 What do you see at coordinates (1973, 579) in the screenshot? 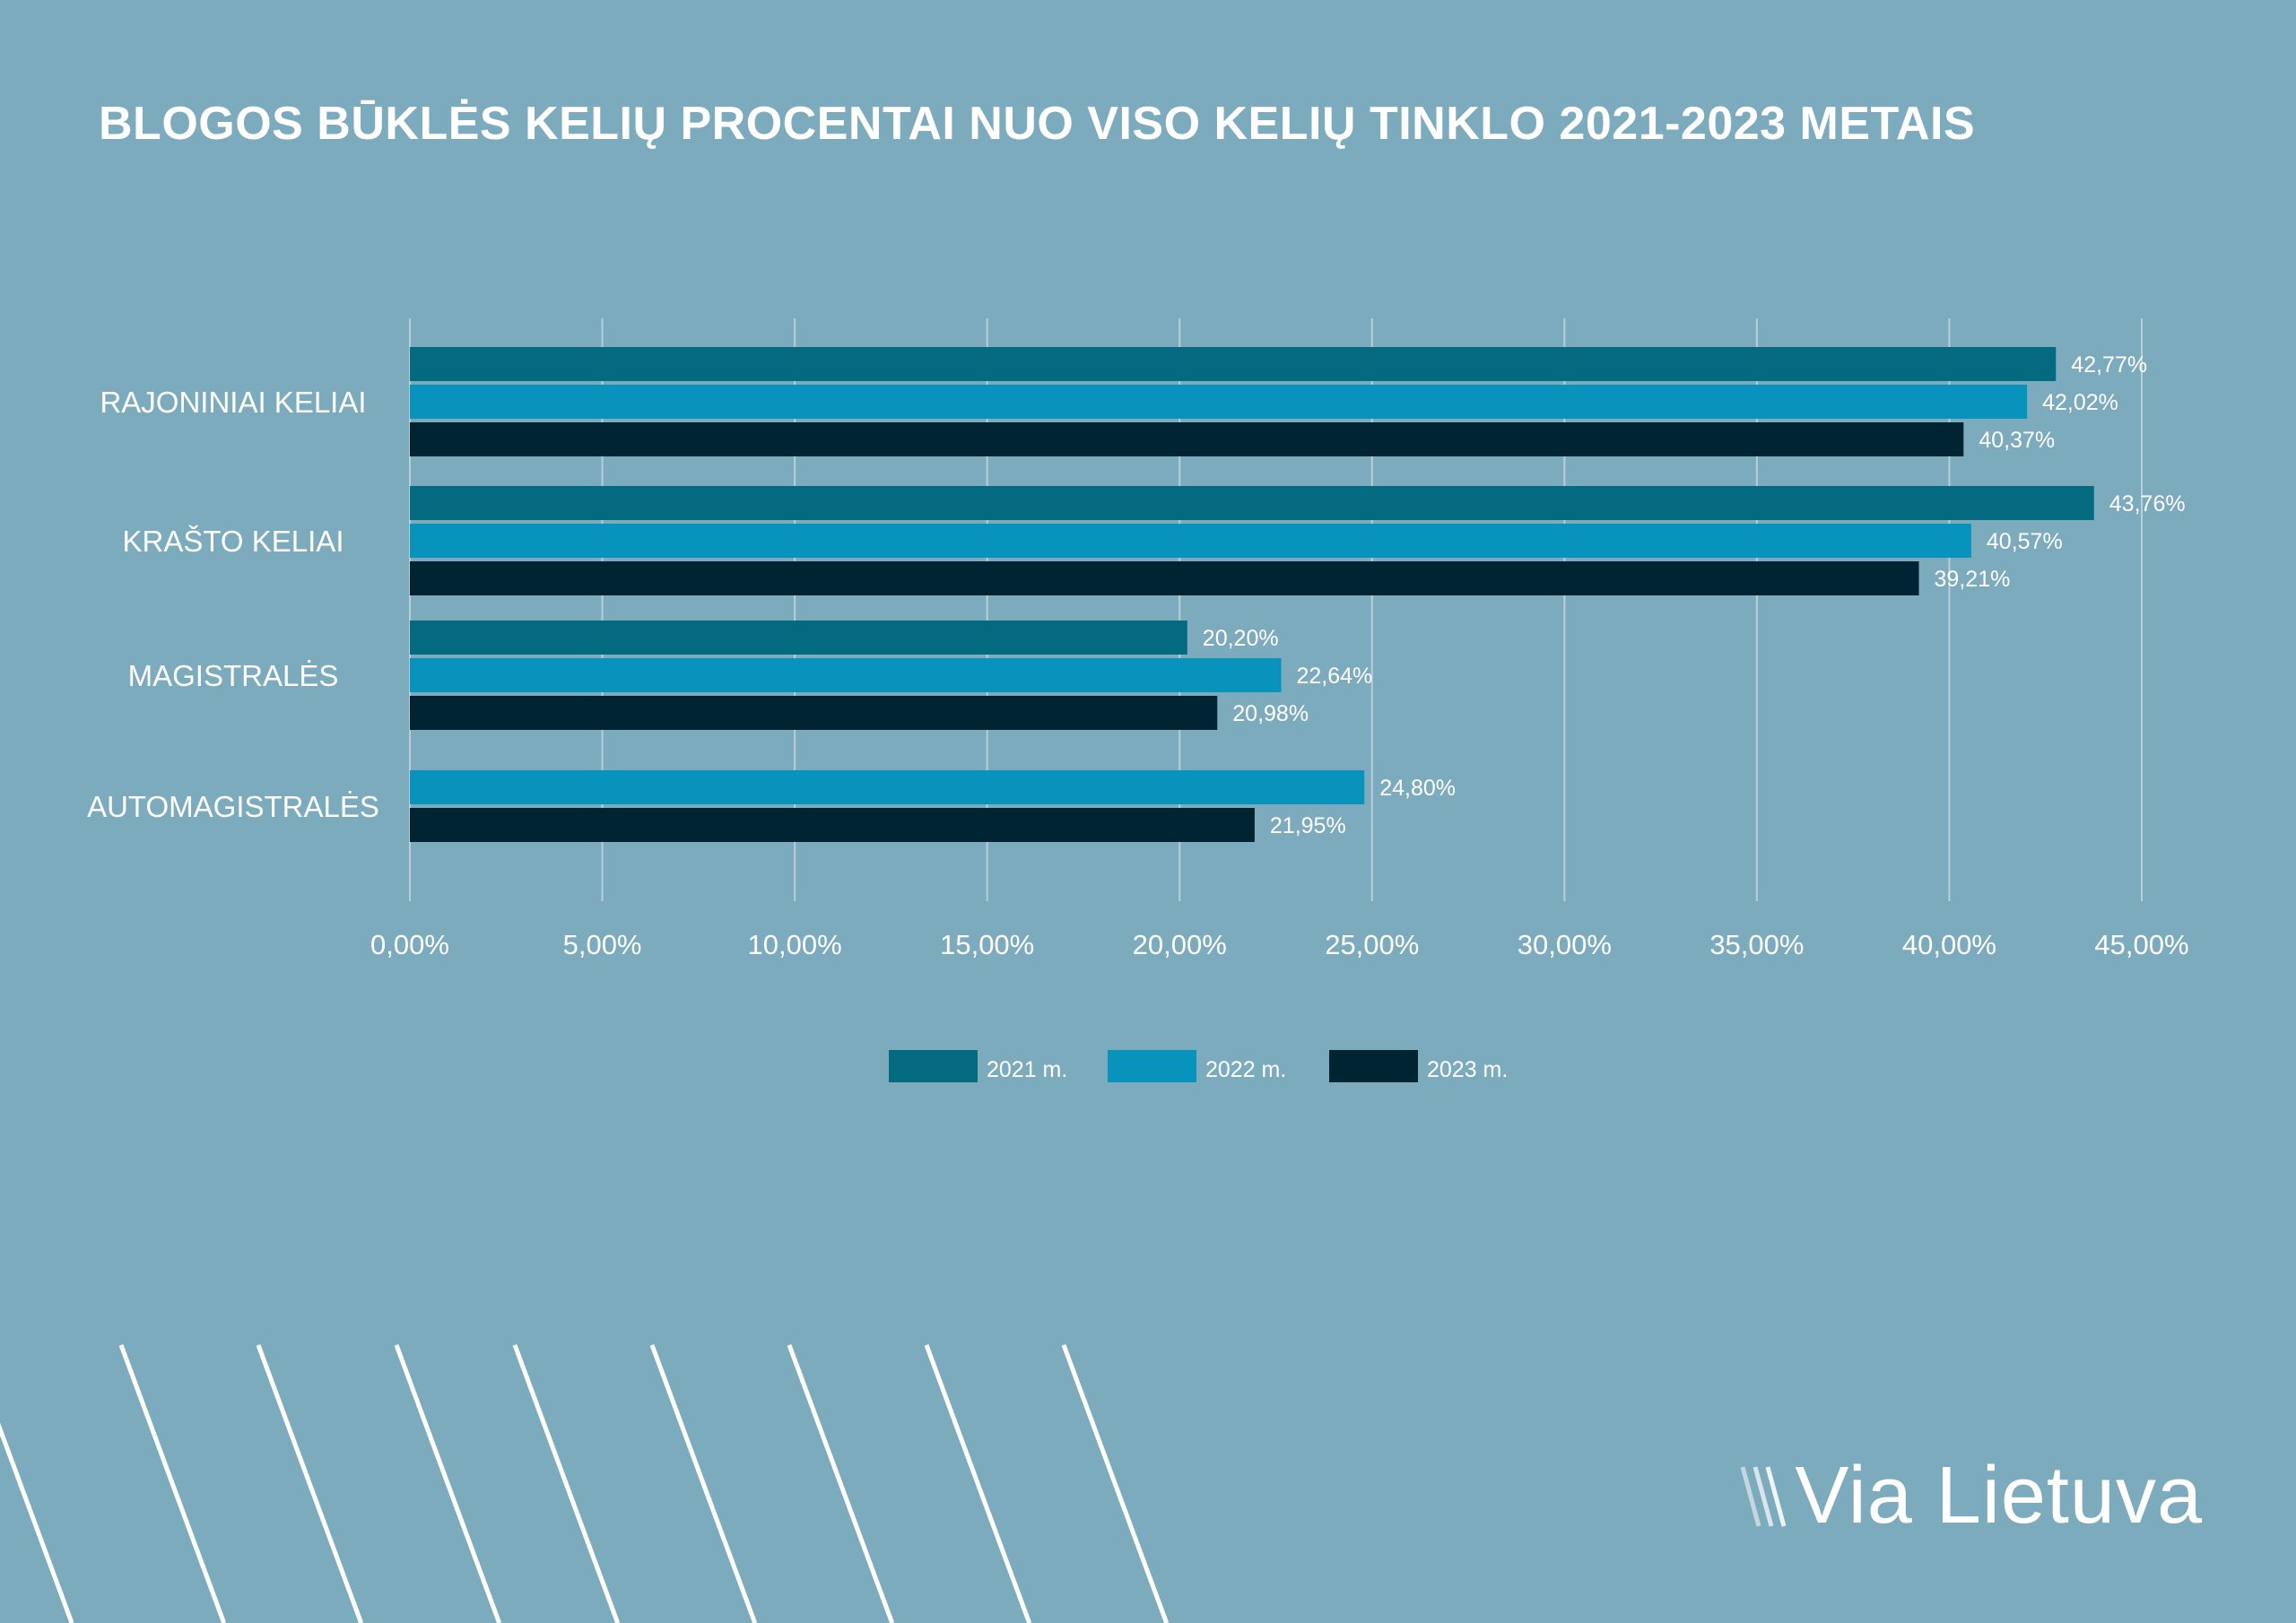
I see `bar-value-label: 39,21%` at bounding box center [1973, 579].